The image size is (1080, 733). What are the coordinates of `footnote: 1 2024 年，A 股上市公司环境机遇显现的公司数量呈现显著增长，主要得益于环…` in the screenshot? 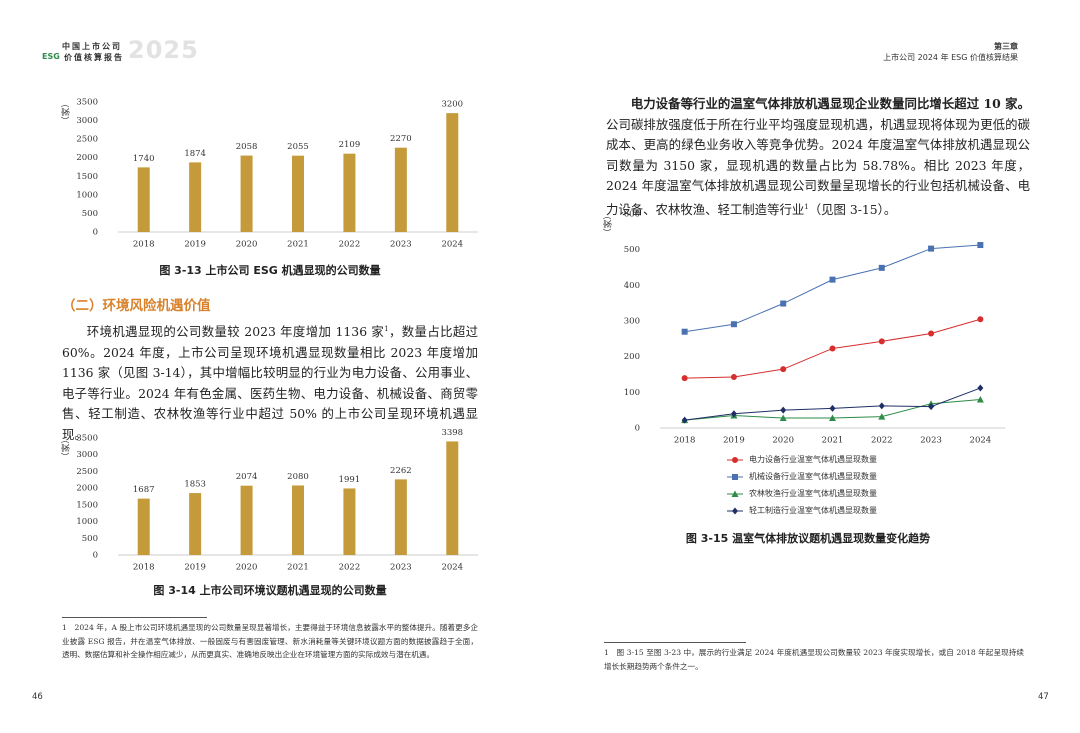 It's located at (270, 641).